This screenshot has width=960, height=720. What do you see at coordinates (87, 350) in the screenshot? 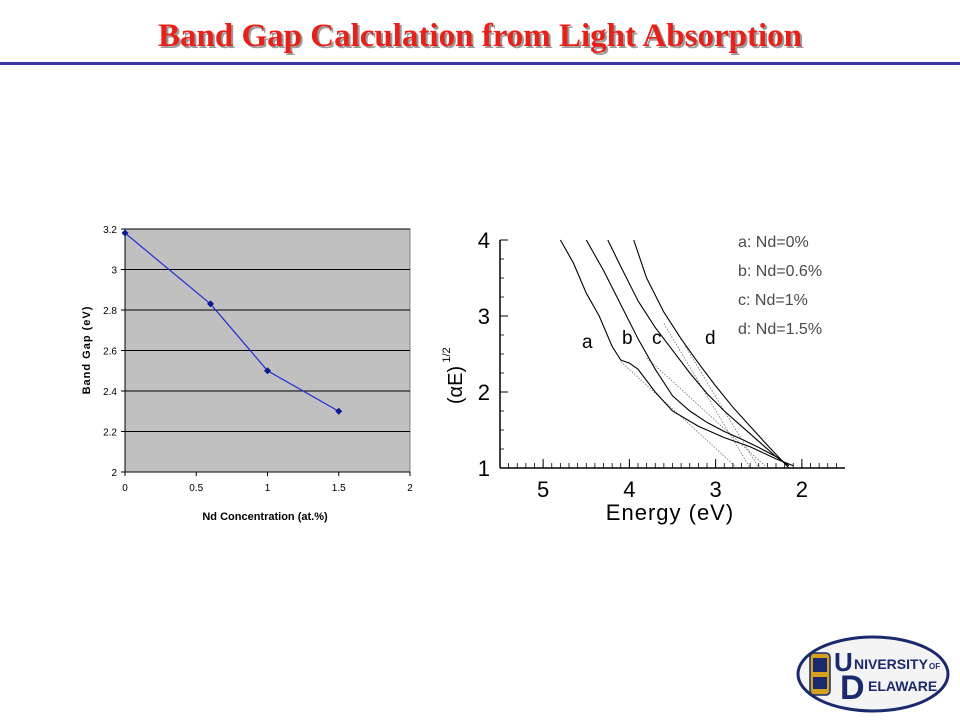
I see `y-axis-label: Band Gap (eV)` at bounding box center [87, 350].